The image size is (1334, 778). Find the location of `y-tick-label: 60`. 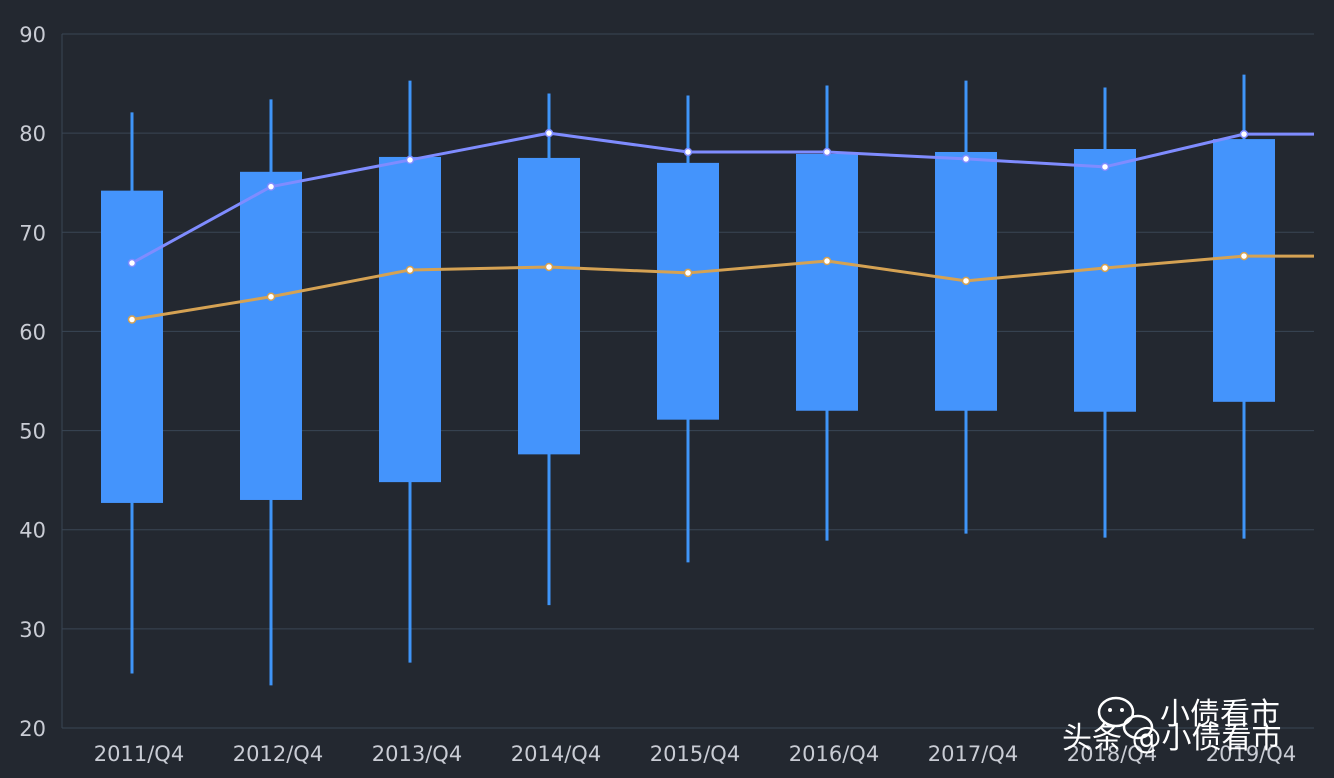

y-tick-label: 60 is located at coordinates (32, 332).